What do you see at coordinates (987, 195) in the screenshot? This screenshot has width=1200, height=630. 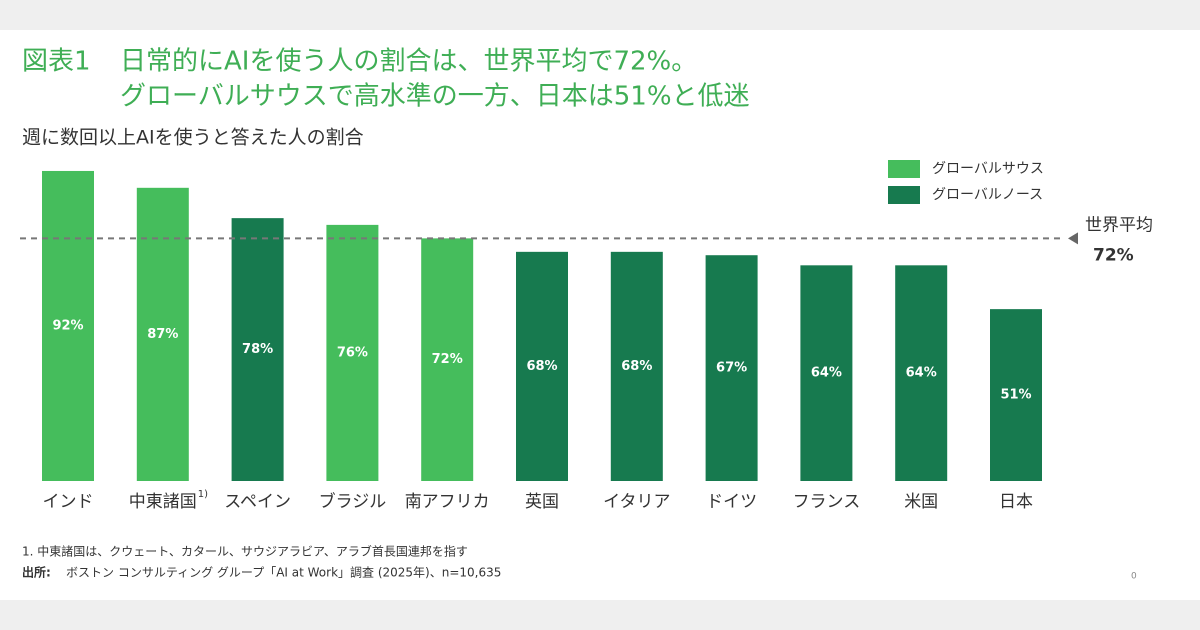 I see `legend-label: グローバルノース` at bounding box center [987, 195].